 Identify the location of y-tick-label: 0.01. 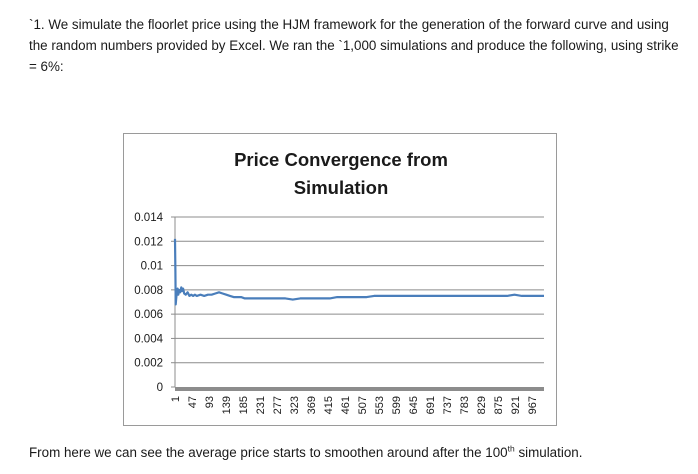
(152, 267).